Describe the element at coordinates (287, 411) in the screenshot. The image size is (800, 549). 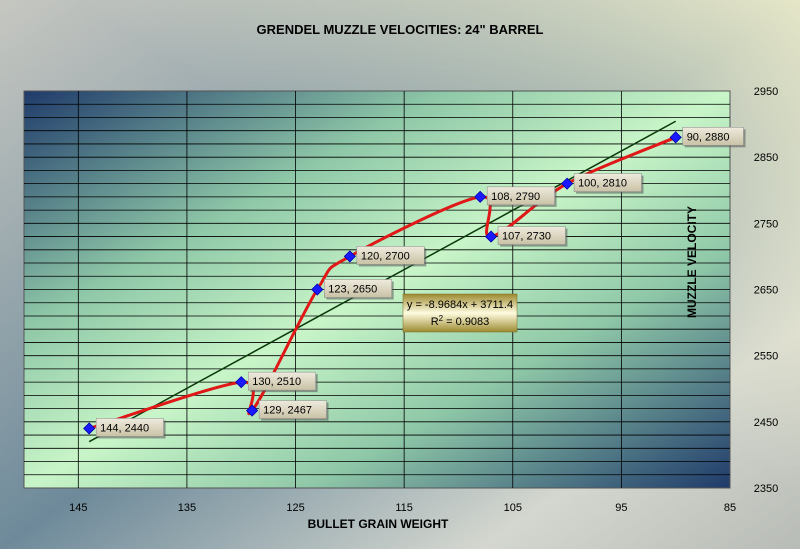
I see `data-label-text: 129, 2467` at that location.